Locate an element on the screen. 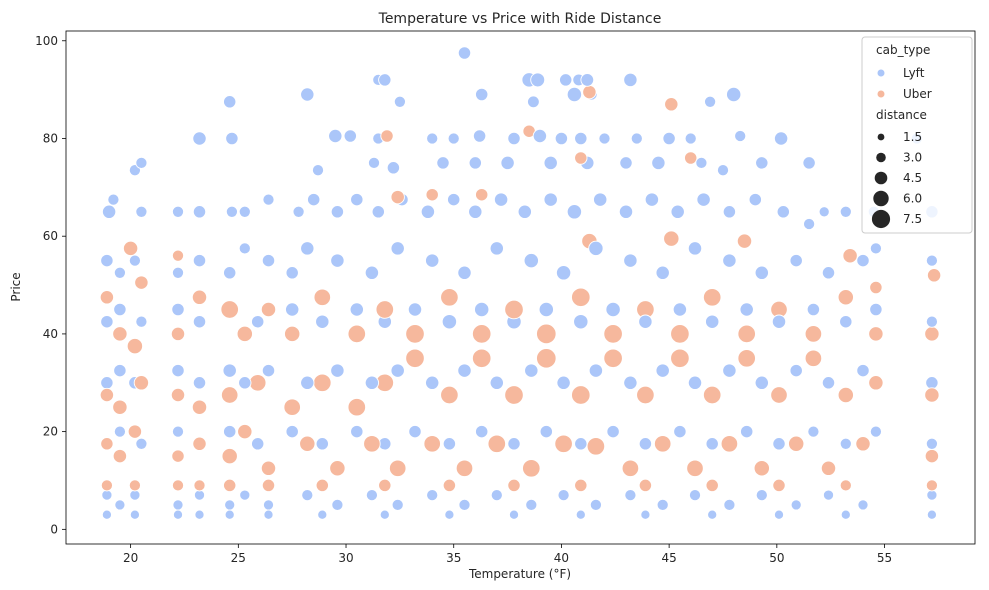  y-tick-label: 60 is located at coordinates (50, 236).